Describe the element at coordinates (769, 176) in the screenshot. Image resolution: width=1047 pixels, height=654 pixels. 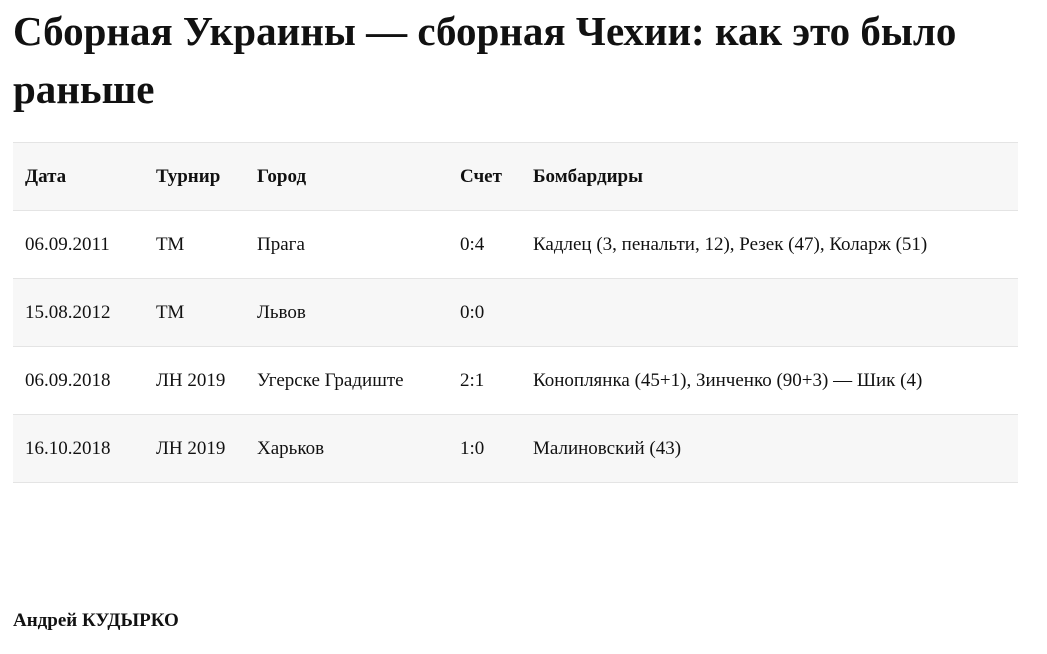
I see `header-scorers: Бомбардиры` at that location.